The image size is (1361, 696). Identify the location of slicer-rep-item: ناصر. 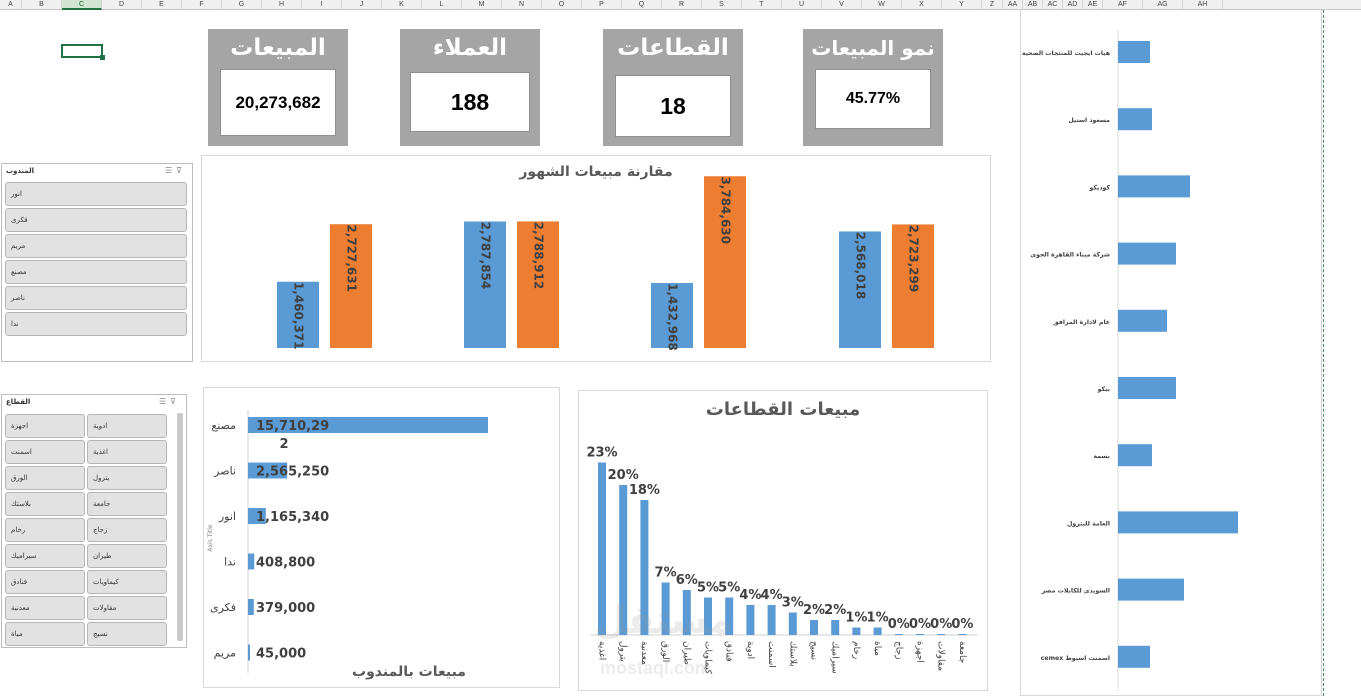
(96, 298).